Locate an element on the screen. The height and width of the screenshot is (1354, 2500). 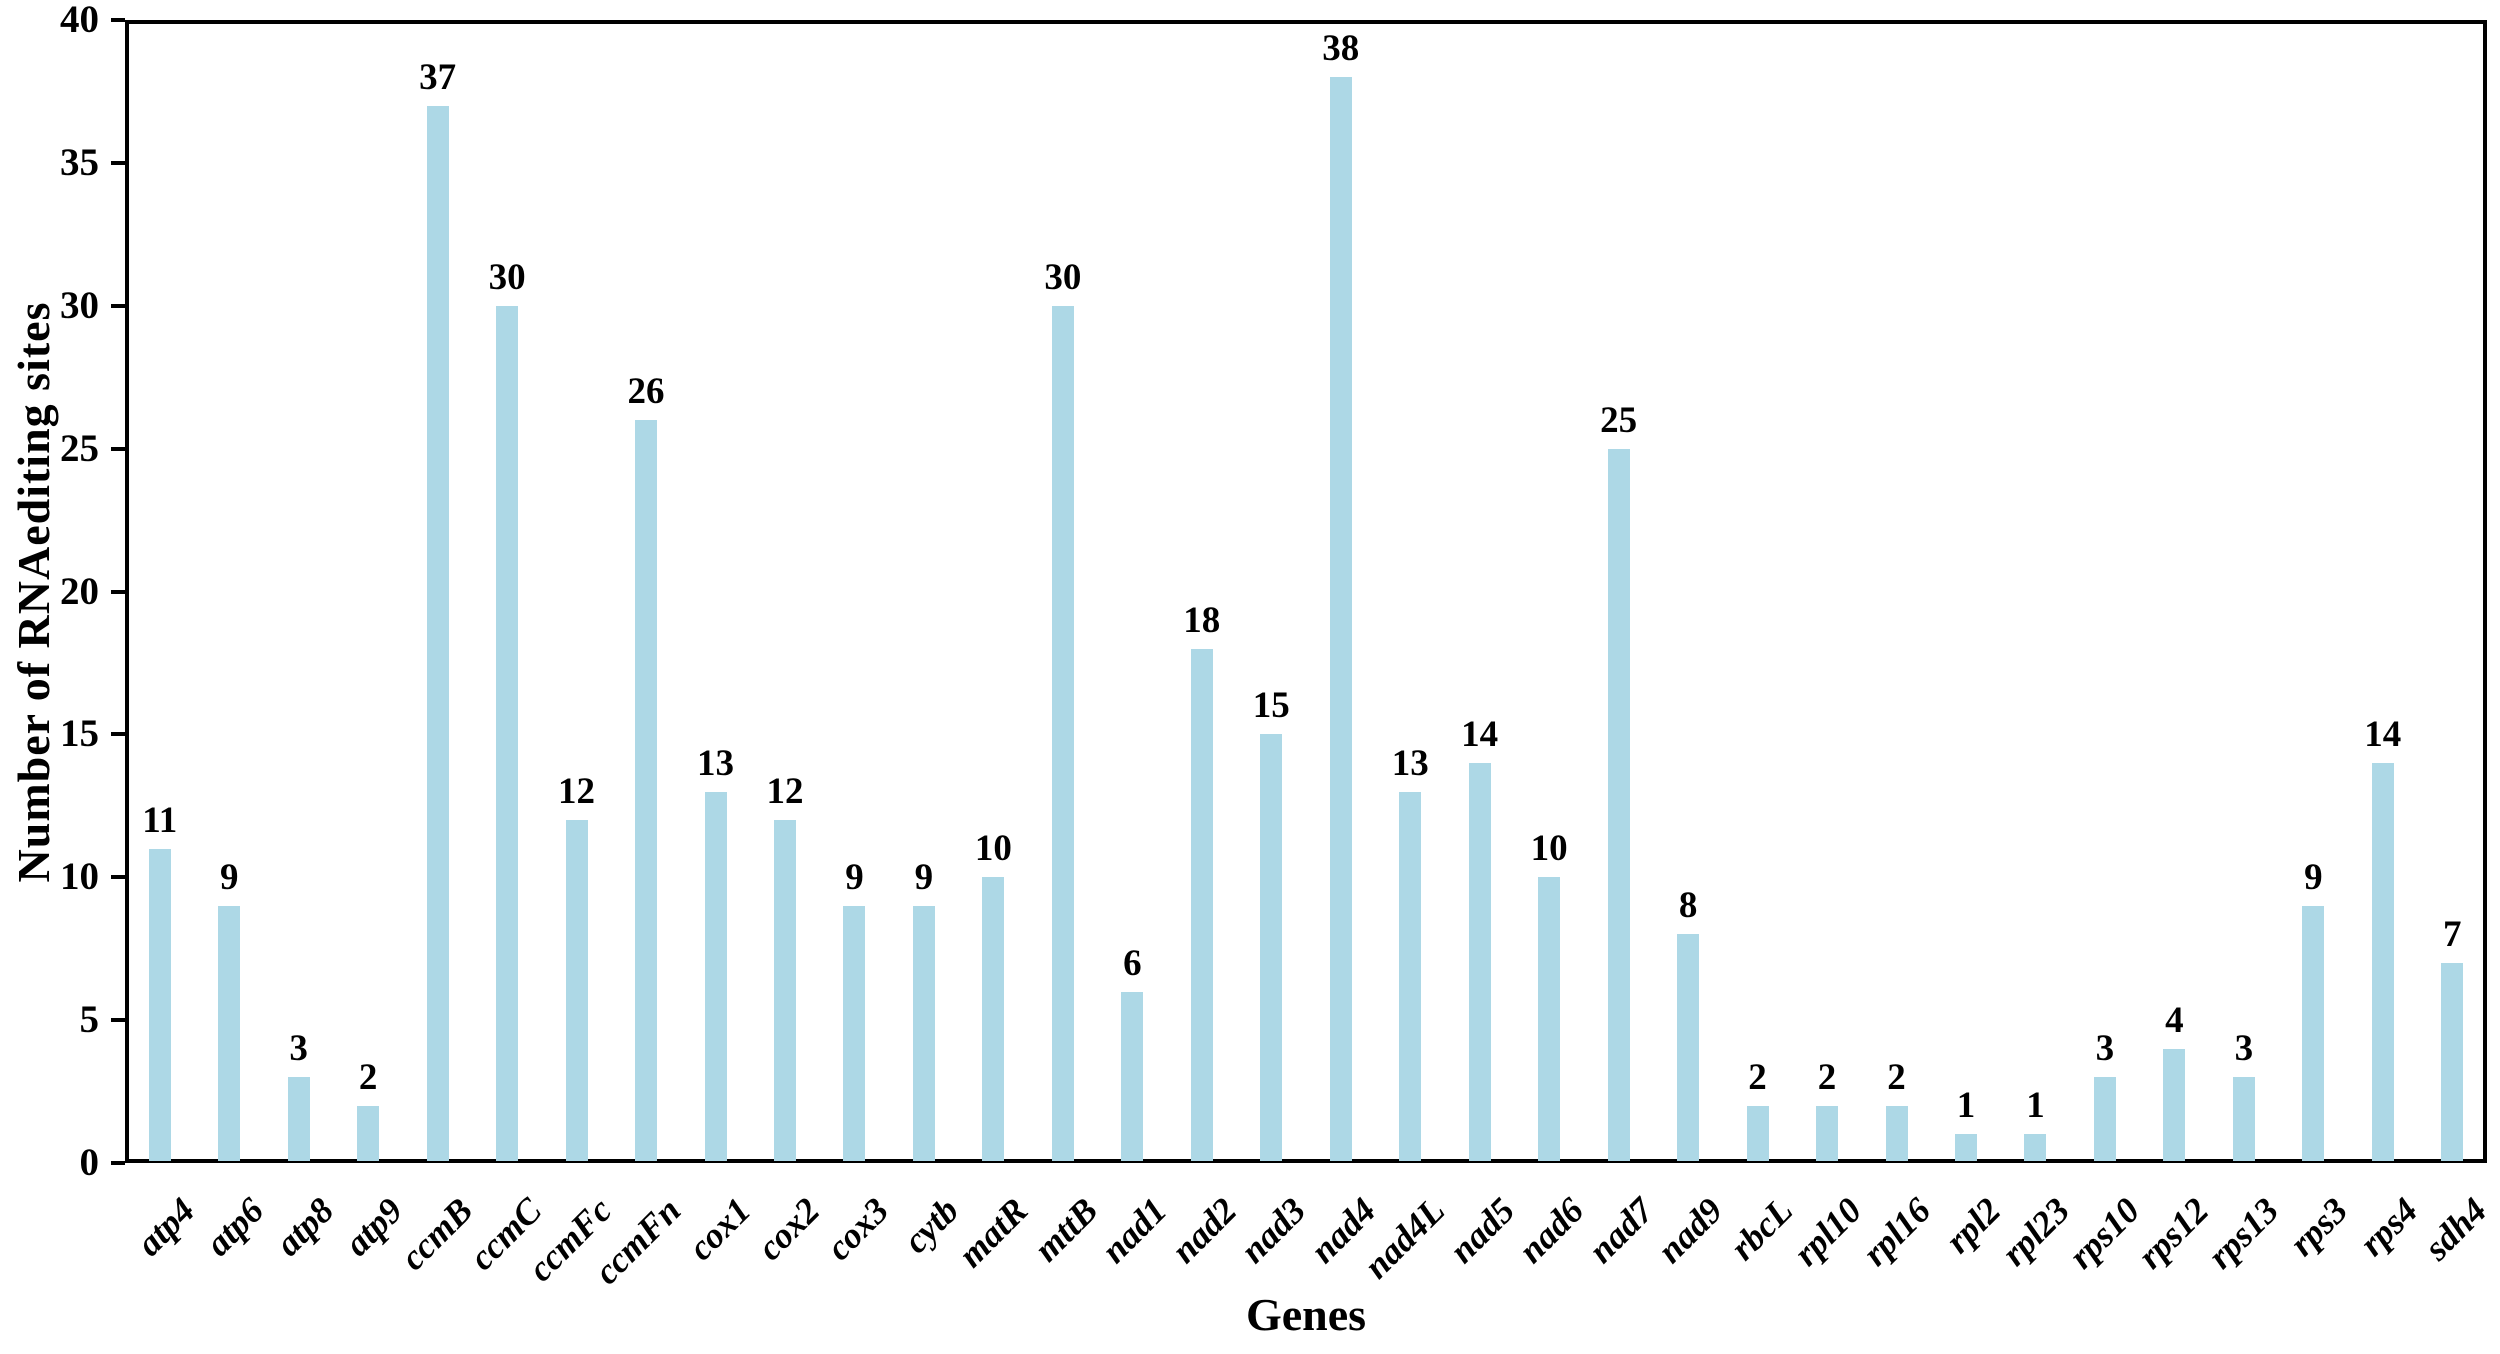
bar-value-label: 26 is located at coordinates (646, 392).